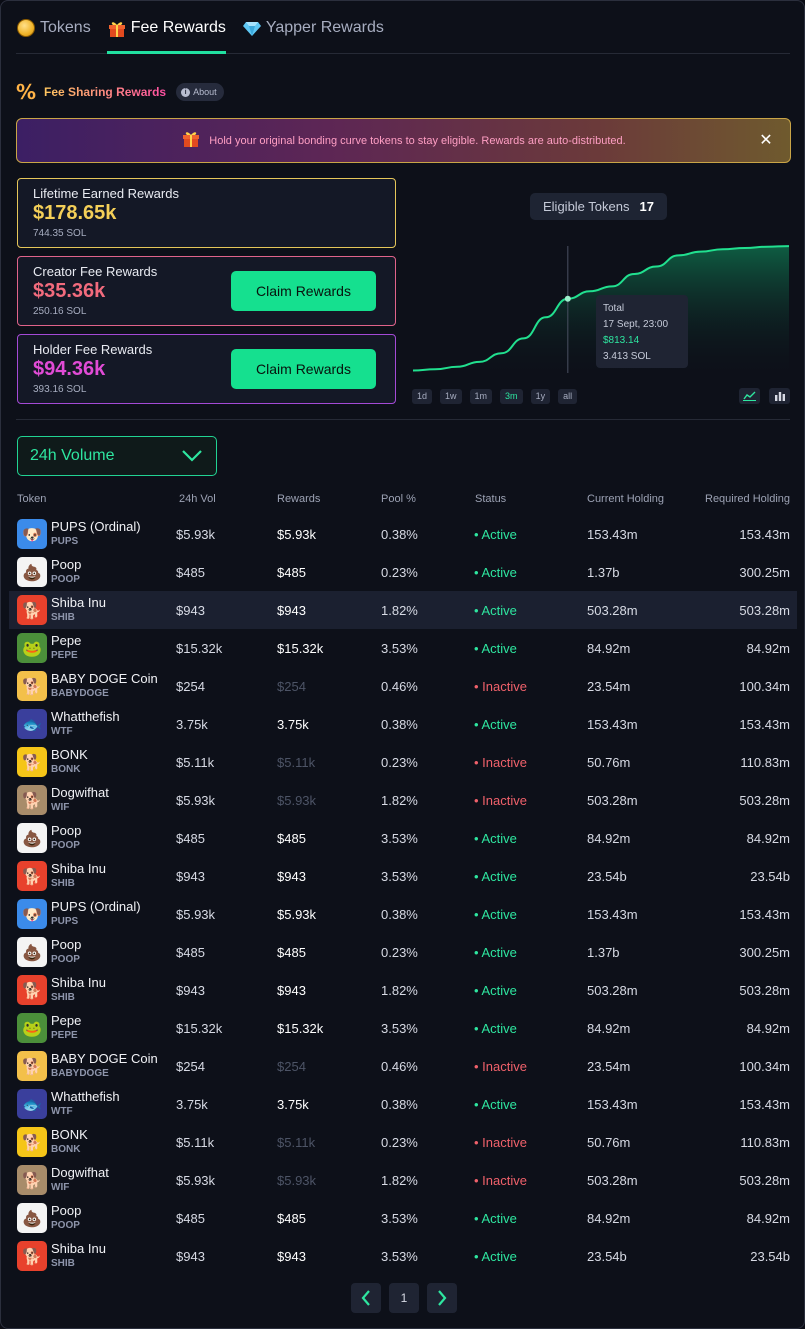 The width and height of the screenshot is (805, 1329). What do you see at coordinates (481, 396) in the screenshot?
I see `range-1m-button: 1m` at bounding box center [481, 396].